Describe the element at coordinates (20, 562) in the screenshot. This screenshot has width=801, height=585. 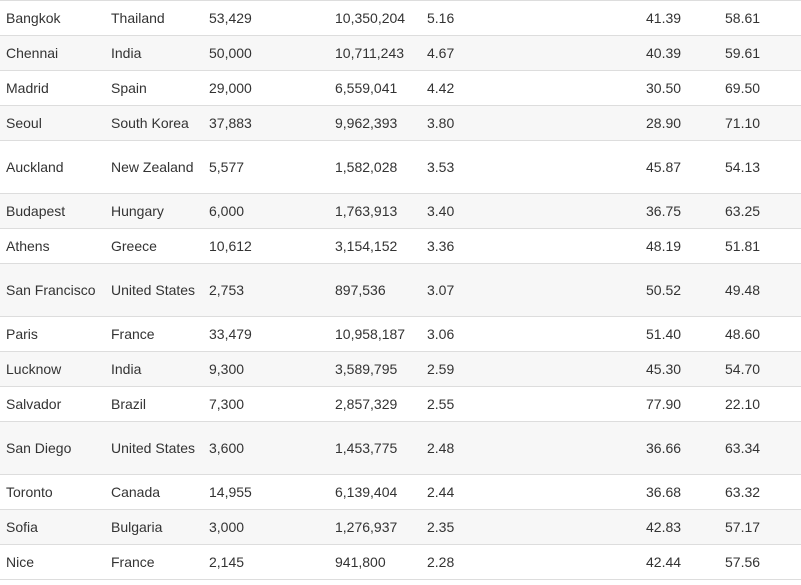
I see `city-cell: Nice` at that location.